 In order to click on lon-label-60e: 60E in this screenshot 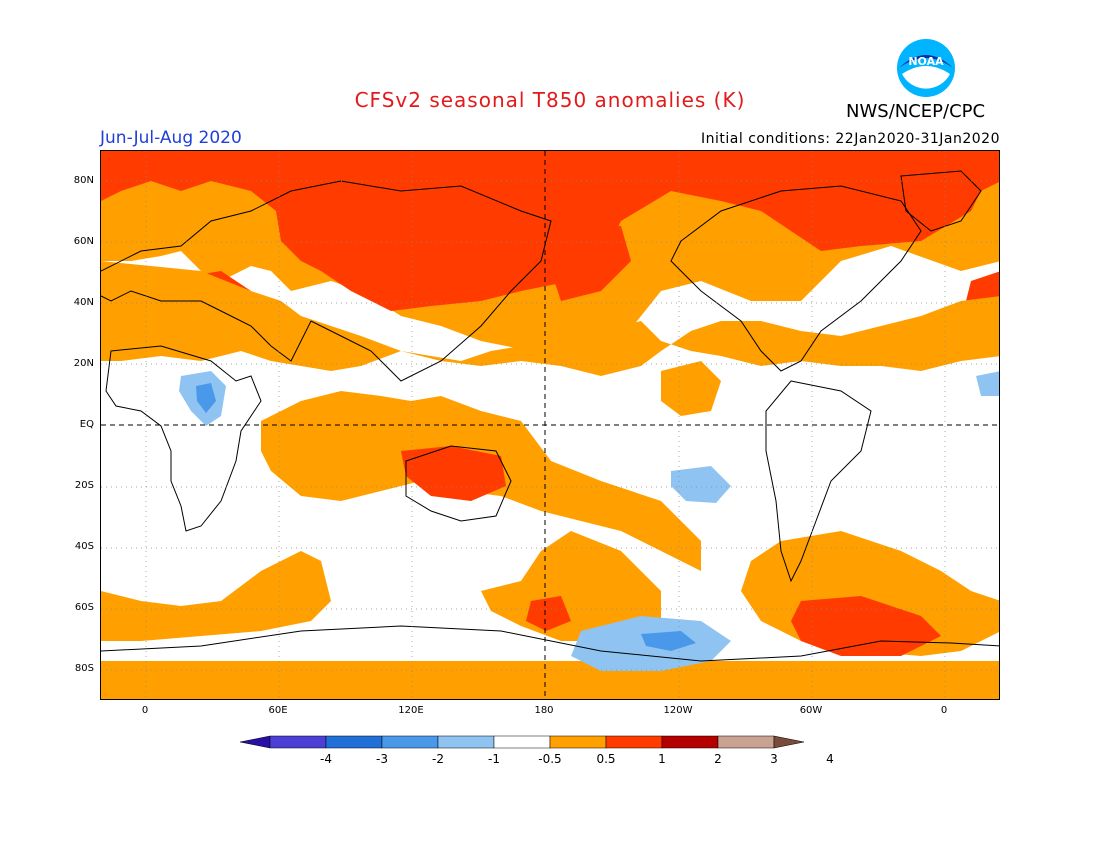, I will do `click(278, 710)`.